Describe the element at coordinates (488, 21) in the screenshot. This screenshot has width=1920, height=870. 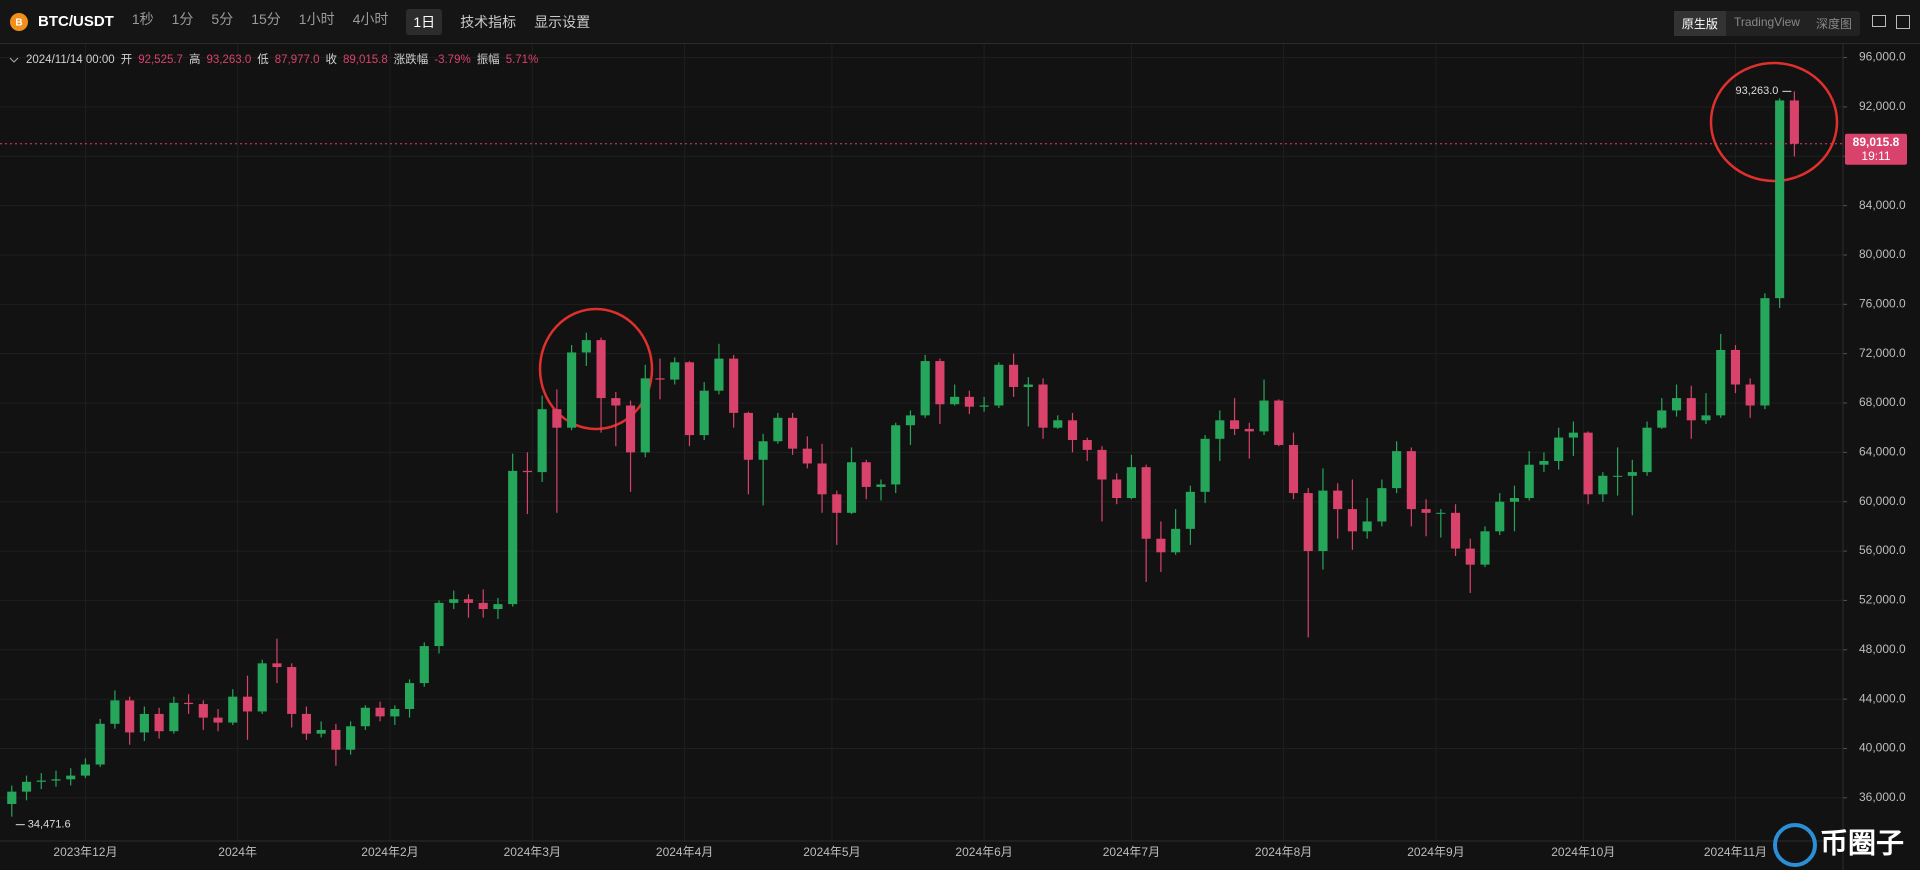
I see `tool-button: 技术指标` at that location.